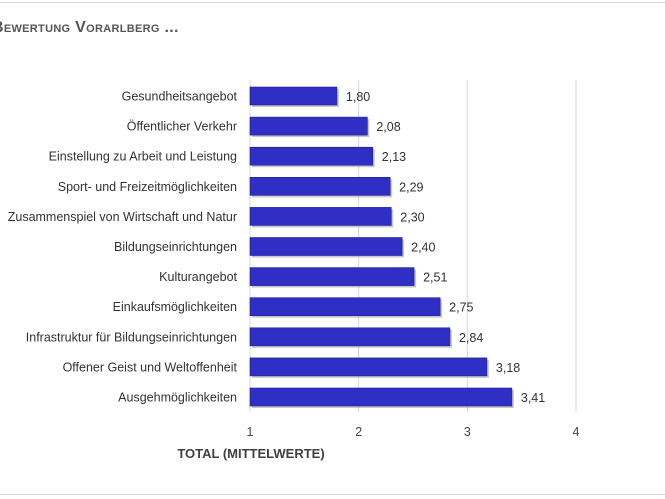 Image resolution: width=665 pixels, height=499 pixels. I want to click on category-label: Gesundheitsangebot, so click(180, 97).